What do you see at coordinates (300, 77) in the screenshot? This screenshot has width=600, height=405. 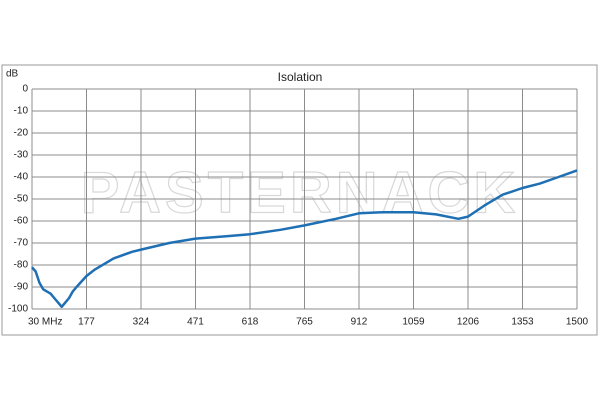 I see `chart-title: Isolation` at bounding box center [300, 77].